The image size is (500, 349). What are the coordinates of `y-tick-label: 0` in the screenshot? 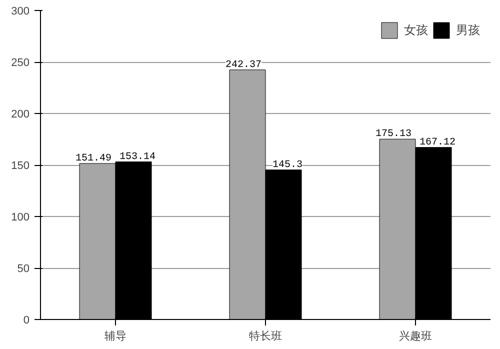 It's located at (26, 320).